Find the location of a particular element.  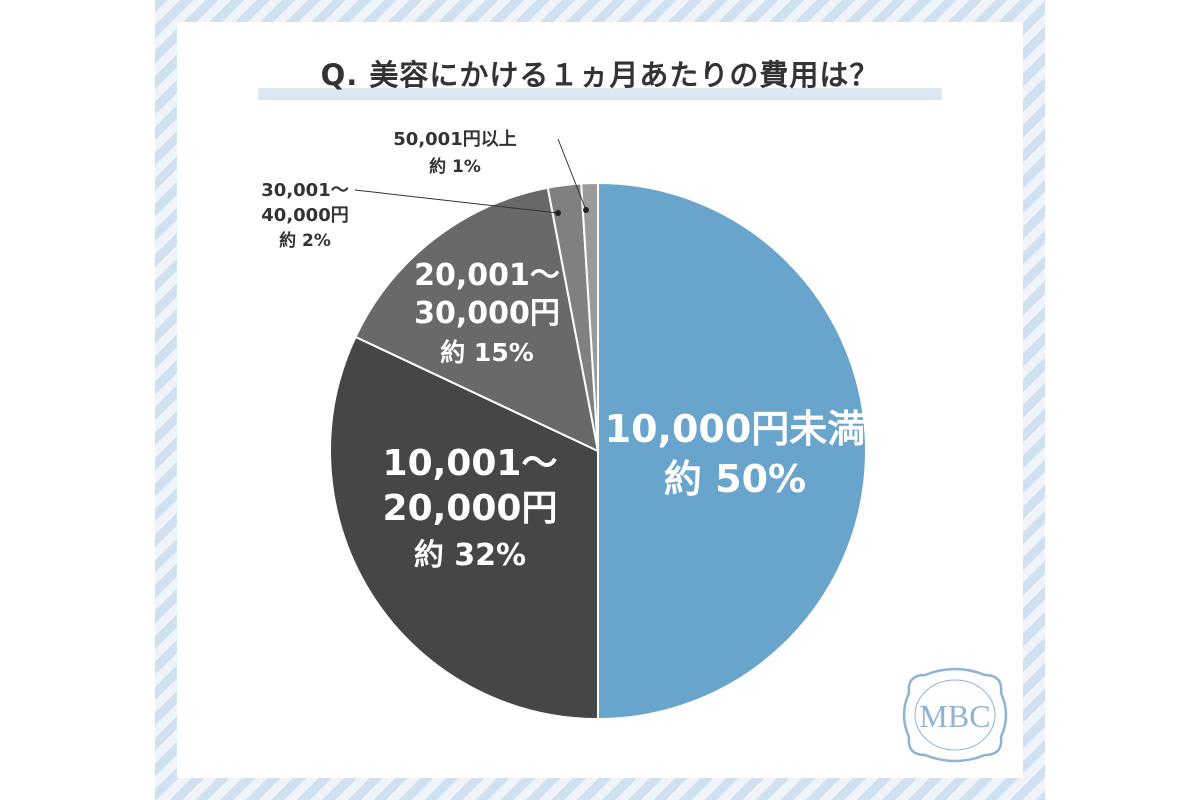

slice-label-2: 10,001〜 20,000円約 32% is located at coordinates (470, 508).